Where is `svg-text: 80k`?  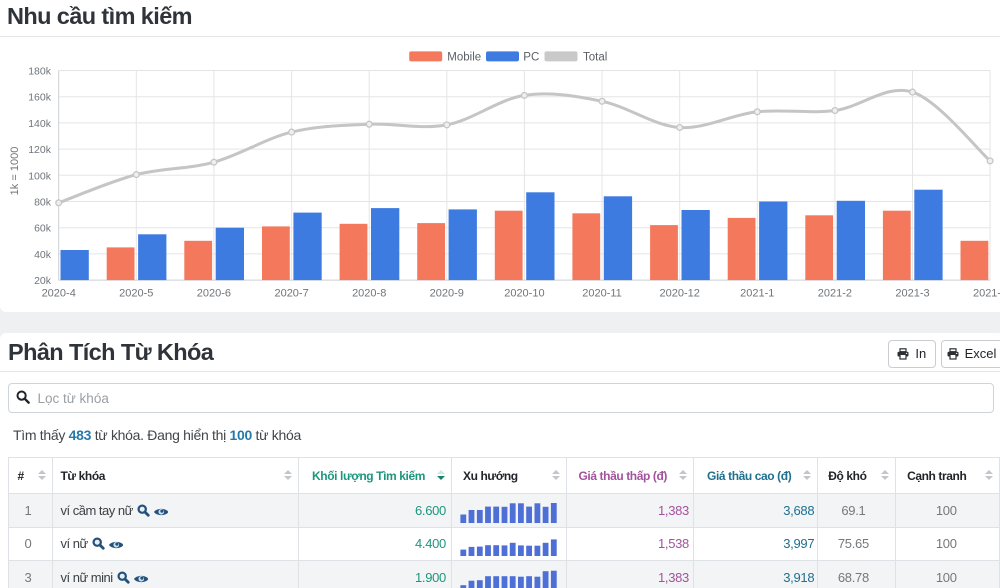 svg-text: 80k is located at coordinates (43, 203).